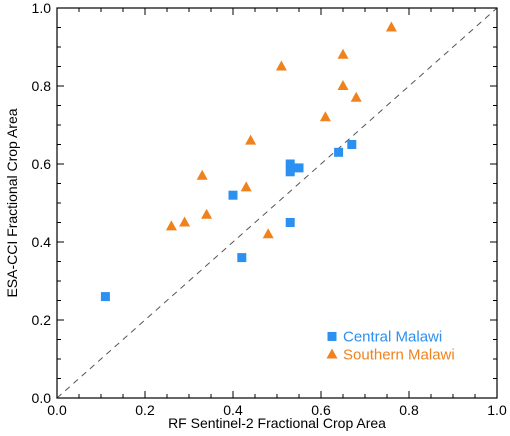 This screenshot has width=510, height=436. What do you see at coordinates (57, 410) in the screenshot?
I see `x-tick-label: 0.0` at bounding box center [57, 410].